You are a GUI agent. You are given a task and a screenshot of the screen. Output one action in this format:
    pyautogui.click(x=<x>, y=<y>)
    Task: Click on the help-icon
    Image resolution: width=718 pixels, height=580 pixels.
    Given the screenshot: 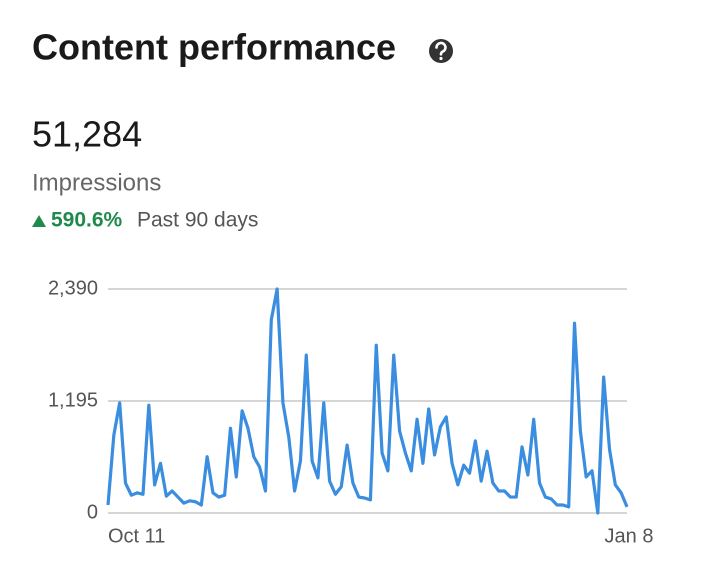 What is the action you would take?
    pyautogui.click(x=441, y=51)
    